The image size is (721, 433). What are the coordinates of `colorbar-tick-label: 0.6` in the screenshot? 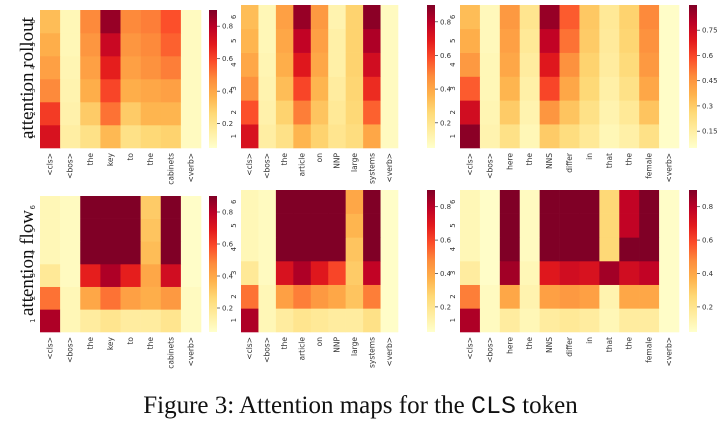 It's located at (708, 241).